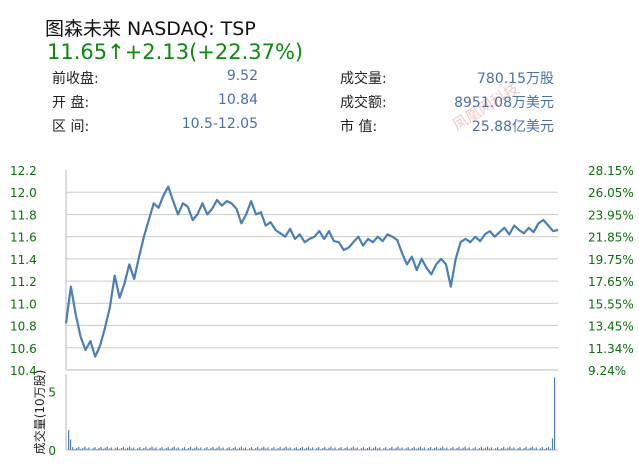  What do you see at coordinates (237, 100) in the screenshot?
I see `open-value: 10.84` at bounding box center [237, 100].